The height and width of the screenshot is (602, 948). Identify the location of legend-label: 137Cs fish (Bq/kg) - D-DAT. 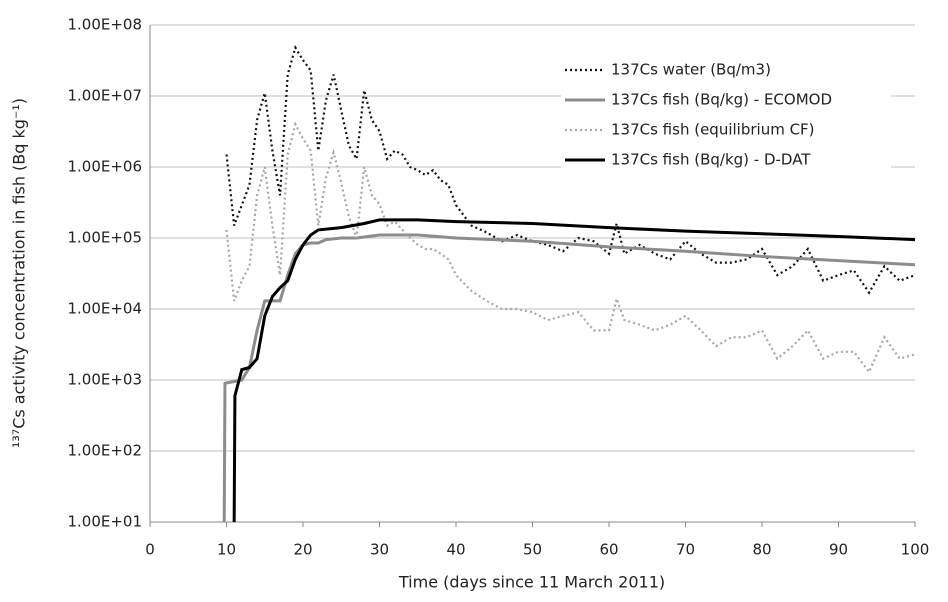
(711, 160).